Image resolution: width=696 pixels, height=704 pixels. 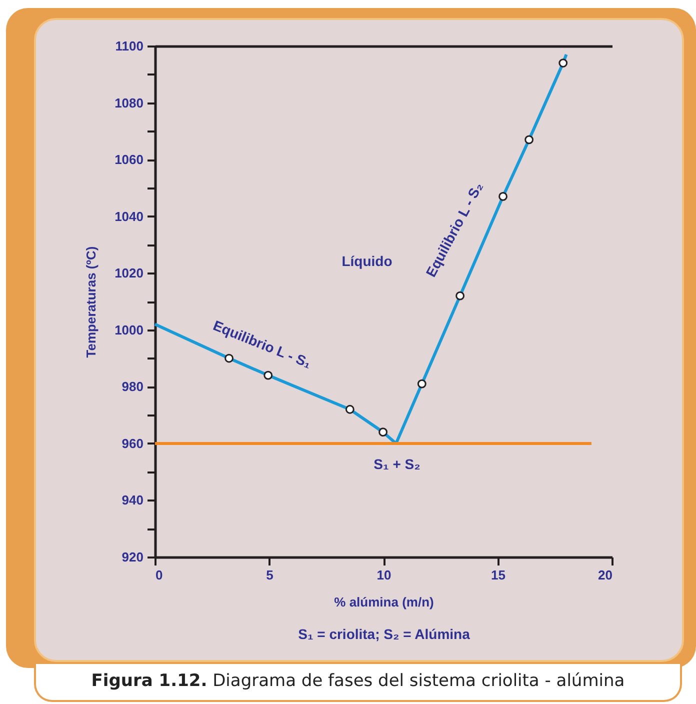 What do you see at coordinates (384, 634) in the screenshot?
I see `text: S₁ = criolita; S₂ = Alúmina` at bounding box center [384, 634].